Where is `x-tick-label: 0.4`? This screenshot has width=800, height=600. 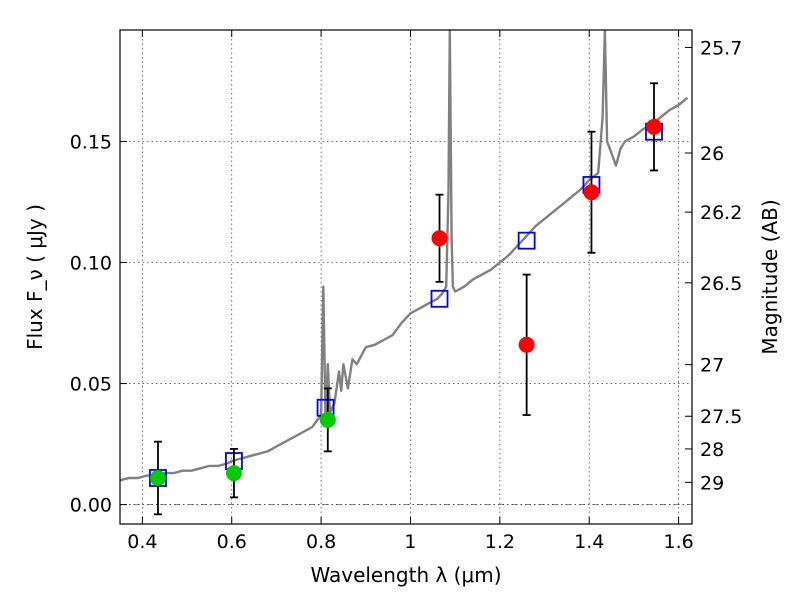
x-tick-label: 0.4 is located at coordinates (142, 542).